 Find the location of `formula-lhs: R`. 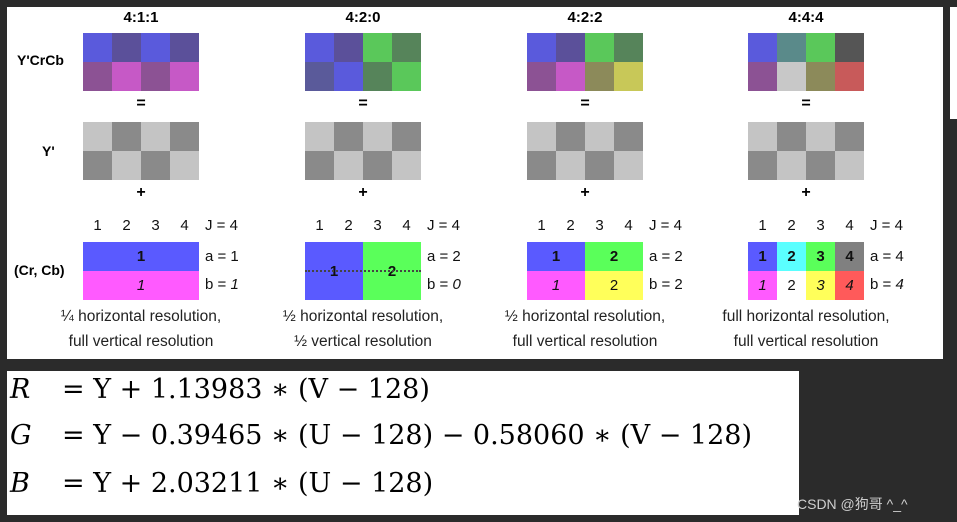

formula-lhs: R is located at coordinates (20, 389).